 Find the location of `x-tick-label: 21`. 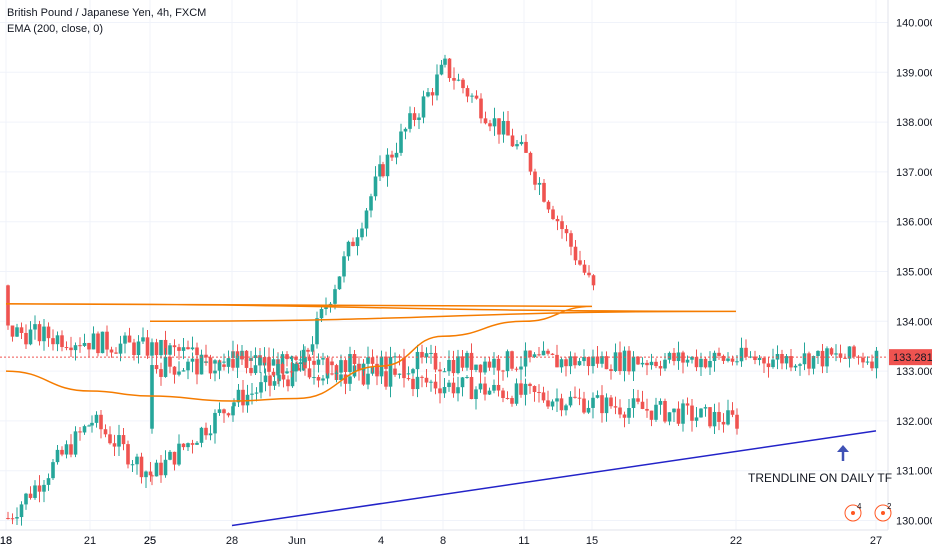

x-tick-label: 21 is located at coordinates (90, 541).